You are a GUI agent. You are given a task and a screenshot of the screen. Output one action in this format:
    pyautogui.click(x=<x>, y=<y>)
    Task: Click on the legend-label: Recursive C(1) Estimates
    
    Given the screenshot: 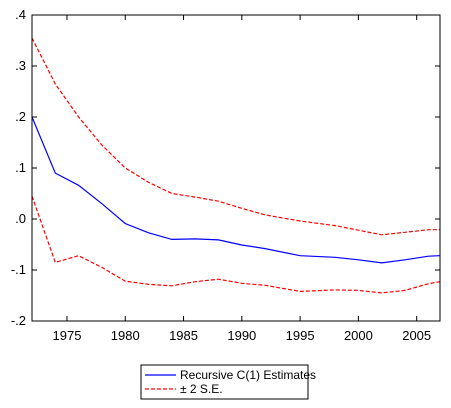 What is the action you would take?
    pyautogui.click(x=248, y=375)
    